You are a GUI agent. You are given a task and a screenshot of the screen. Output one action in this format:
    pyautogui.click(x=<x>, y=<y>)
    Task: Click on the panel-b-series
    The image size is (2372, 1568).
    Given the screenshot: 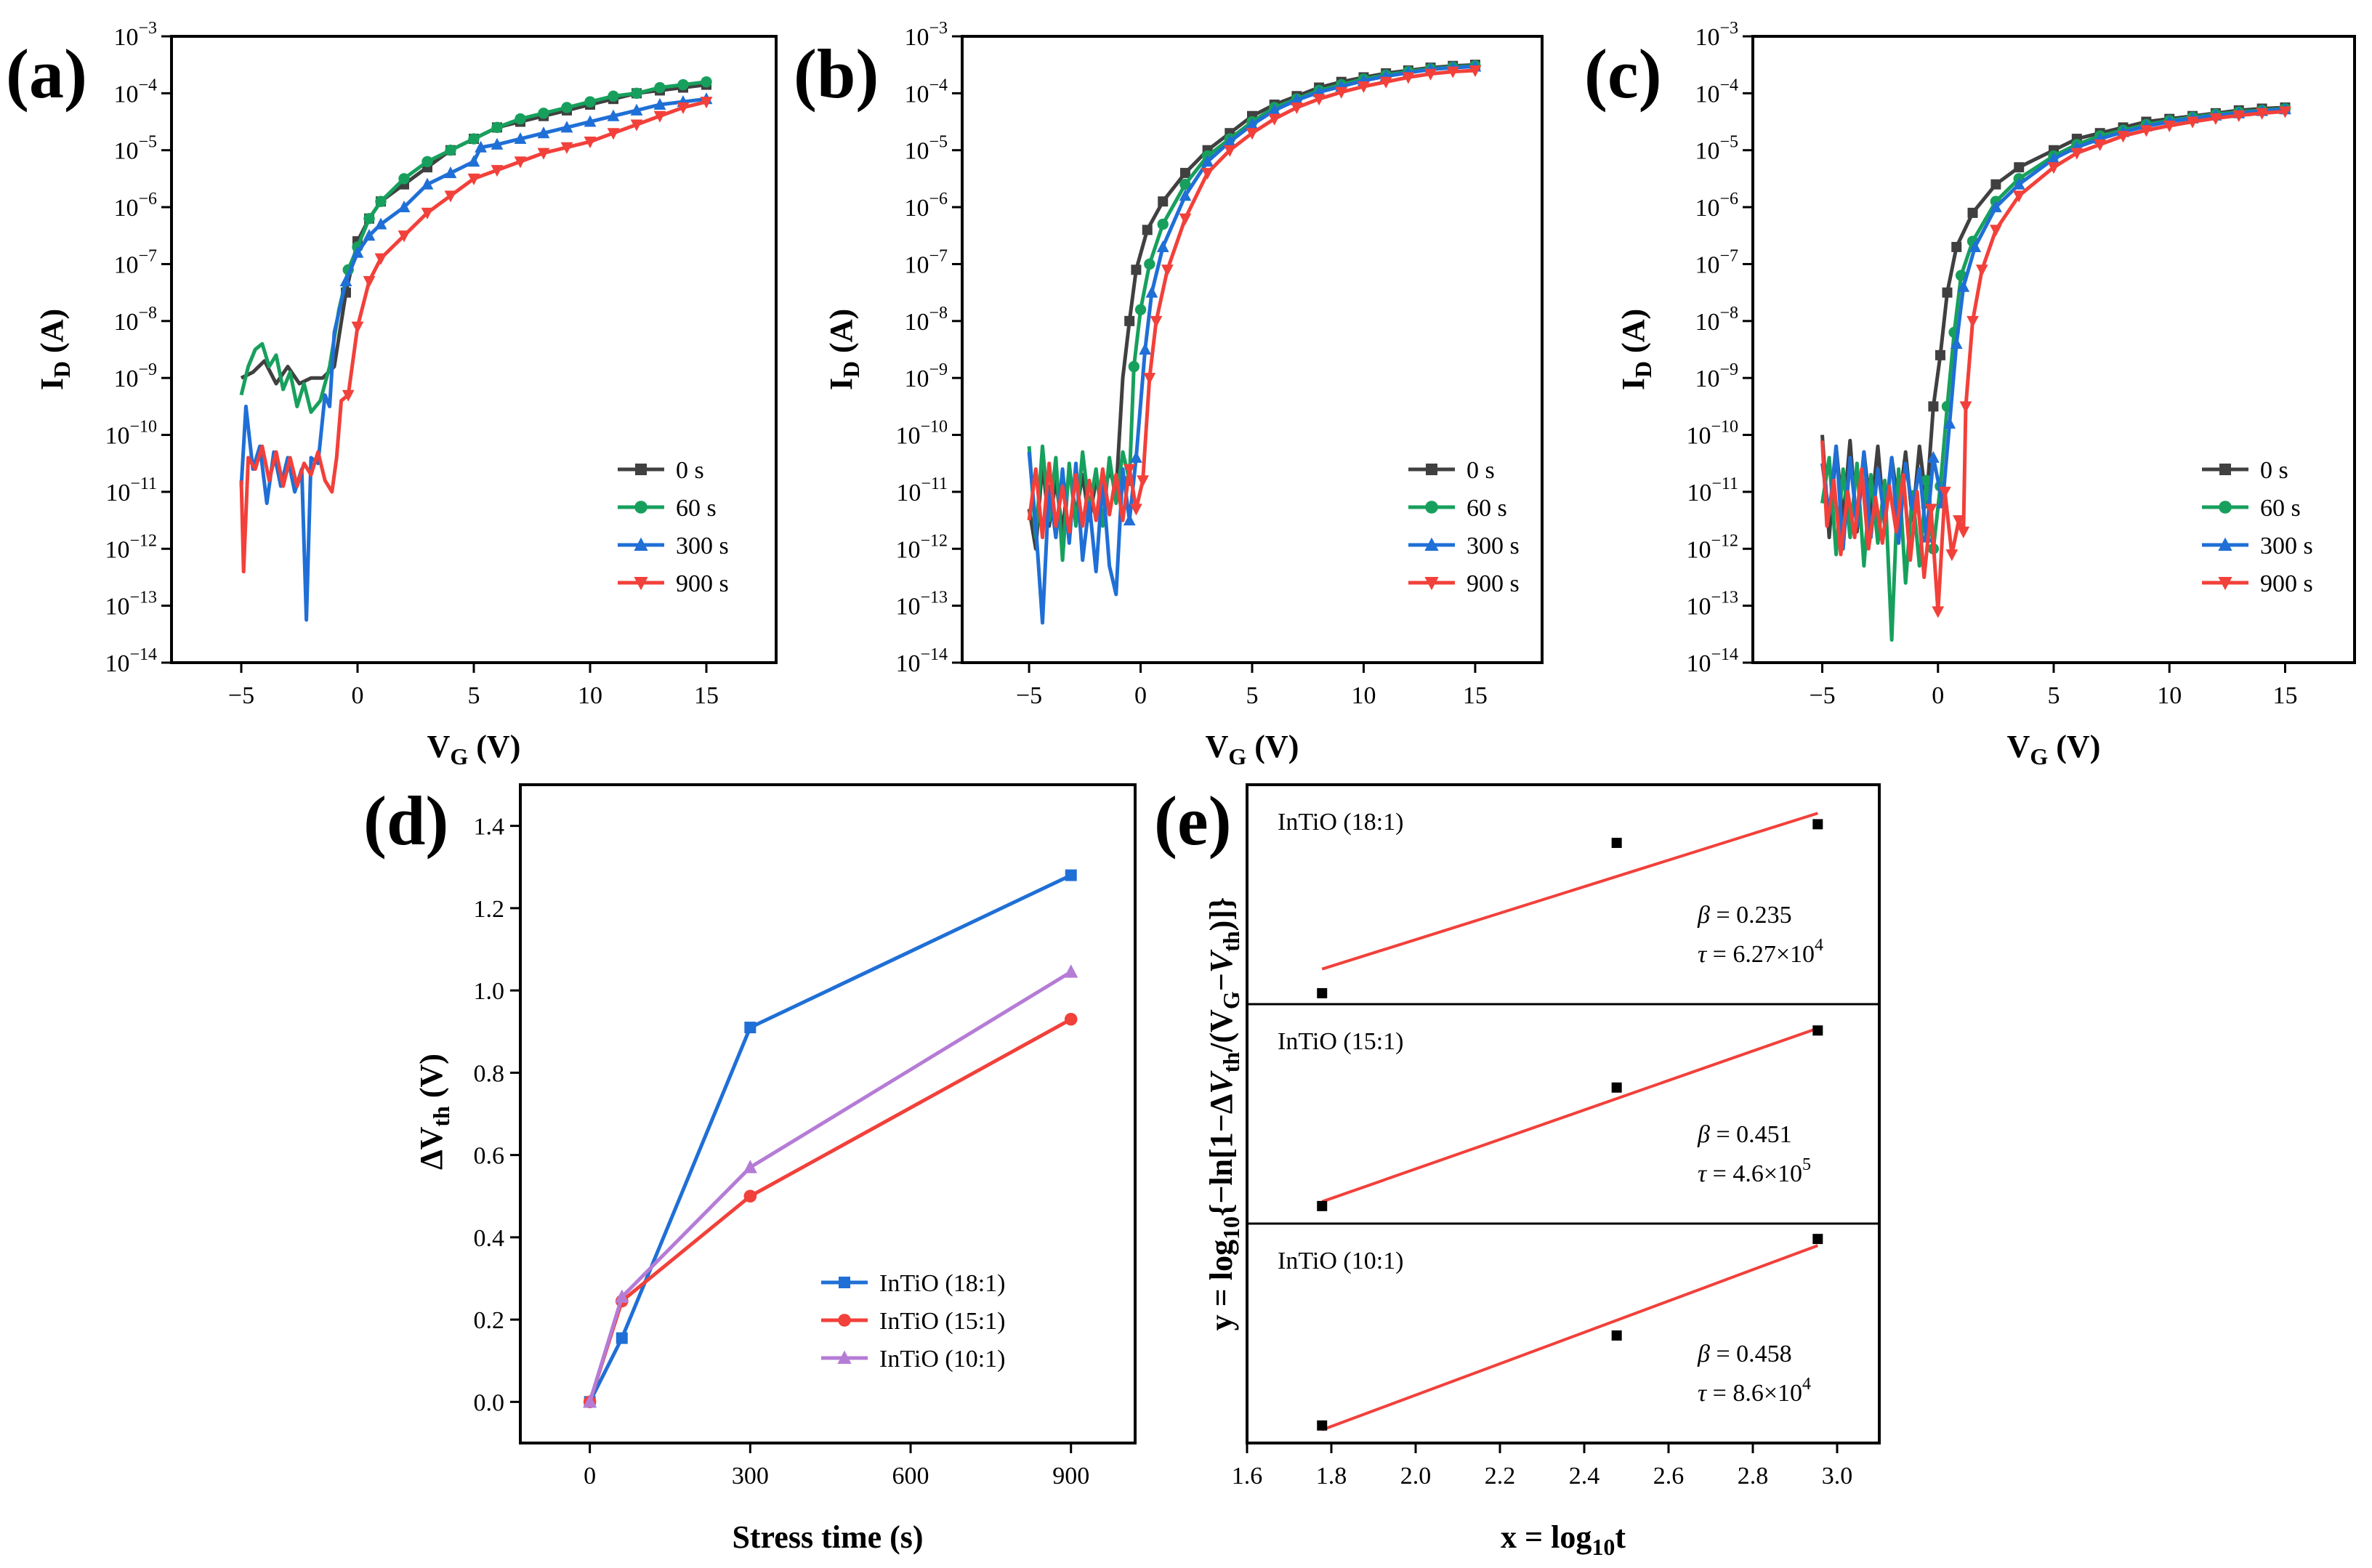 What is the action you would take?
    pyautogui.click(x=1254, y=342)
    